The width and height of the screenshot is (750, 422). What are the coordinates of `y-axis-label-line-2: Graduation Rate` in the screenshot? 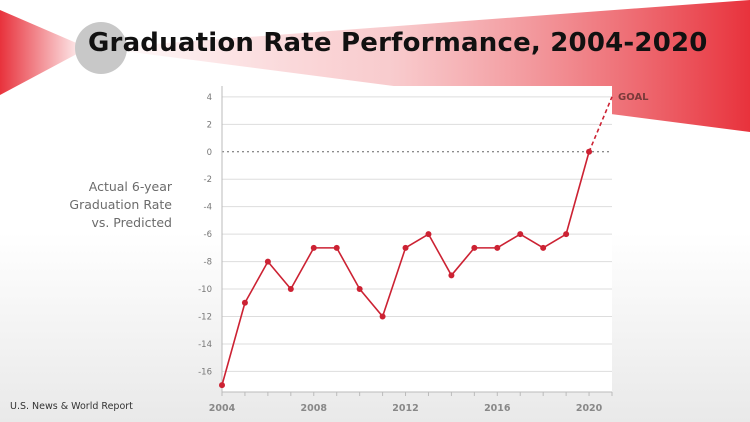 It's located at (120, 204).